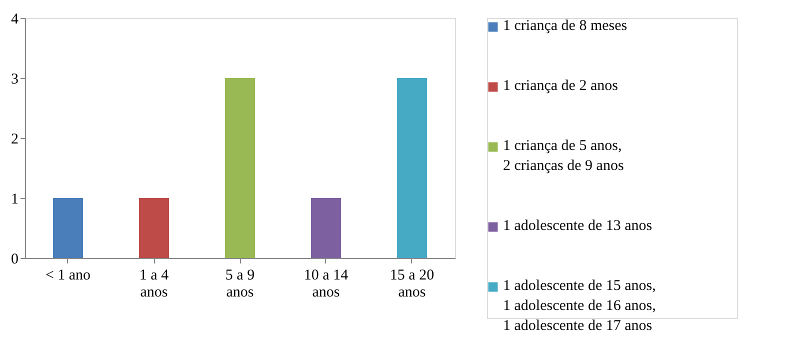 This screenshot has width=790, height=345. What do you see at coordinates (412, 284) in the screenshot?
I see `x-tick-label: 15 a 20 anos` at bounding box center [412, 284].